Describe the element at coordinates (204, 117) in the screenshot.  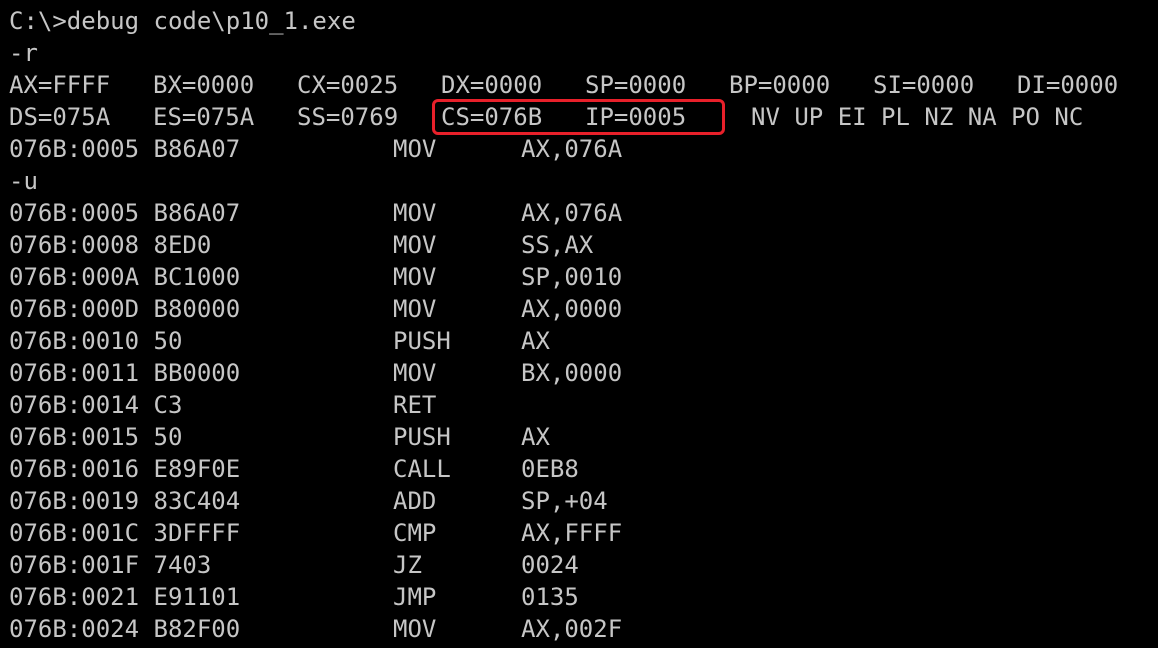
I see `register-es: ES=075A` at that location.